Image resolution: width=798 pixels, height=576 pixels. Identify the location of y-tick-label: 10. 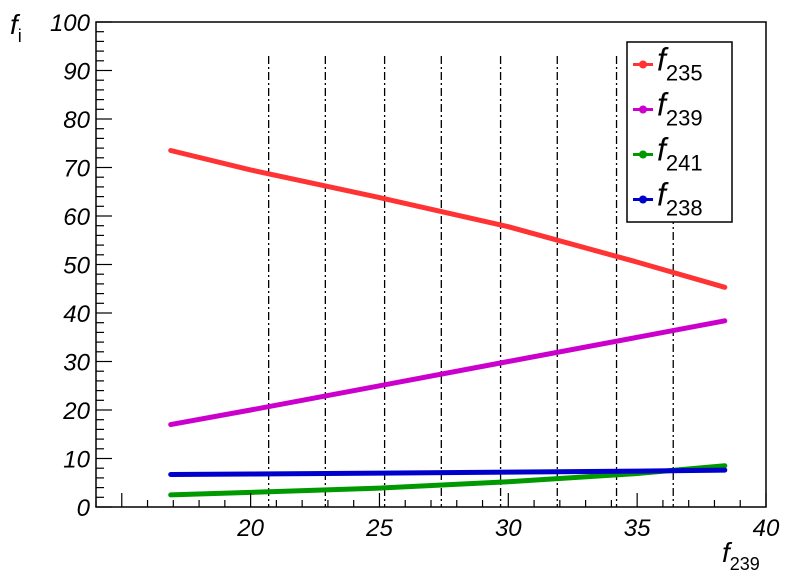
(76, 460).